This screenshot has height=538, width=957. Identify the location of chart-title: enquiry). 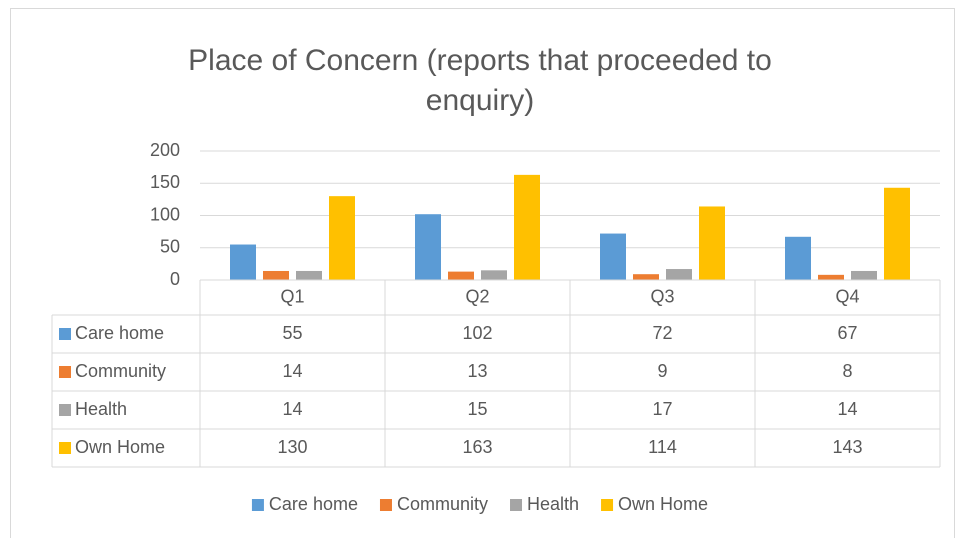
(480, 100).